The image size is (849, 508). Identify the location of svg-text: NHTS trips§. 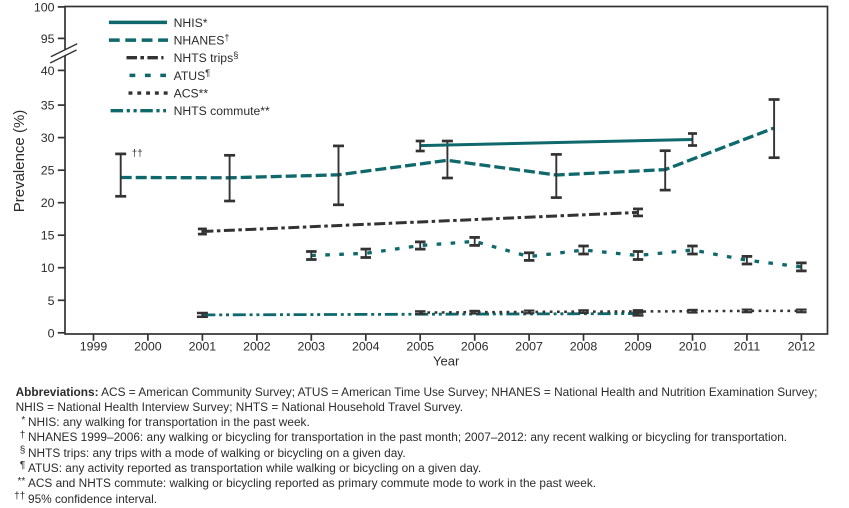
(206, 57).